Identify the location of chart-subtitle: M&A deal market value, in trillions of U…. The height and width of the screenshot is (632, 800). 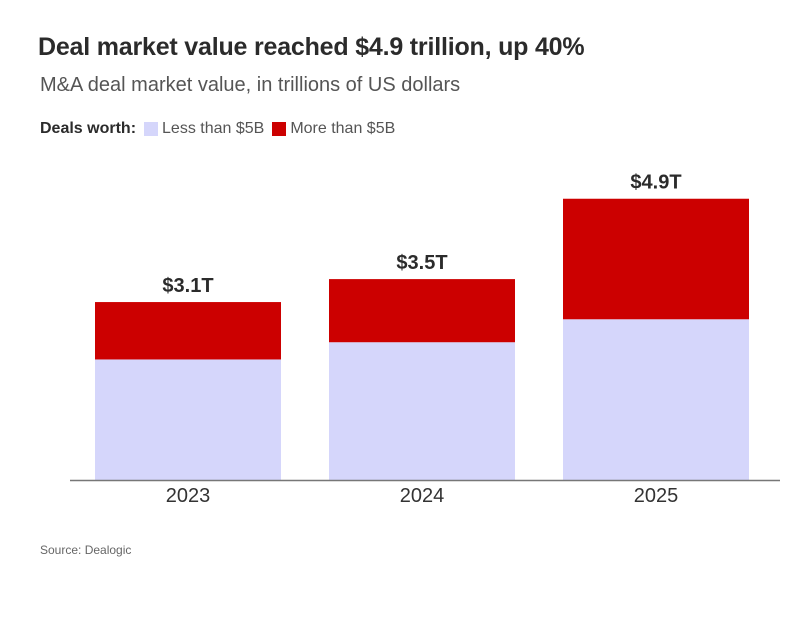
(250, 85).